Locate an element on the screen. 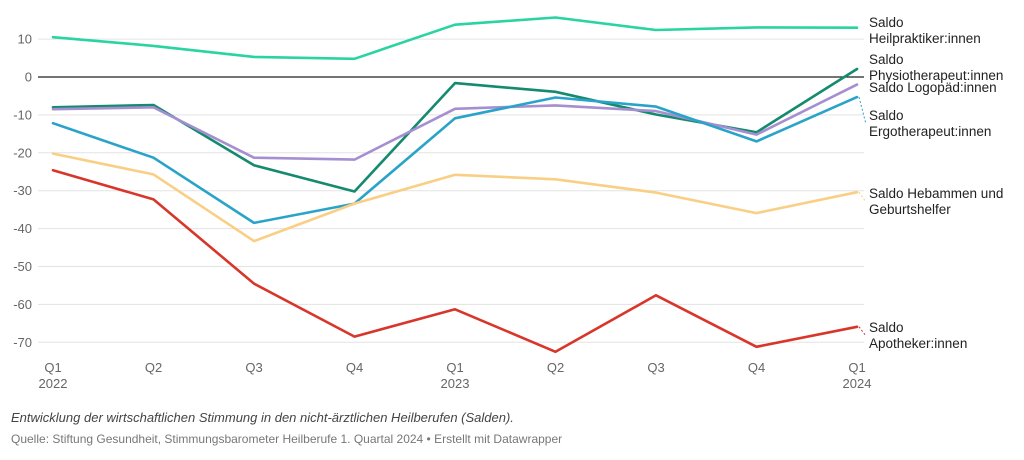 The image size is (1024, 460). series-label: Saldo Logopäd:innen is located at coordinates (933, 87).